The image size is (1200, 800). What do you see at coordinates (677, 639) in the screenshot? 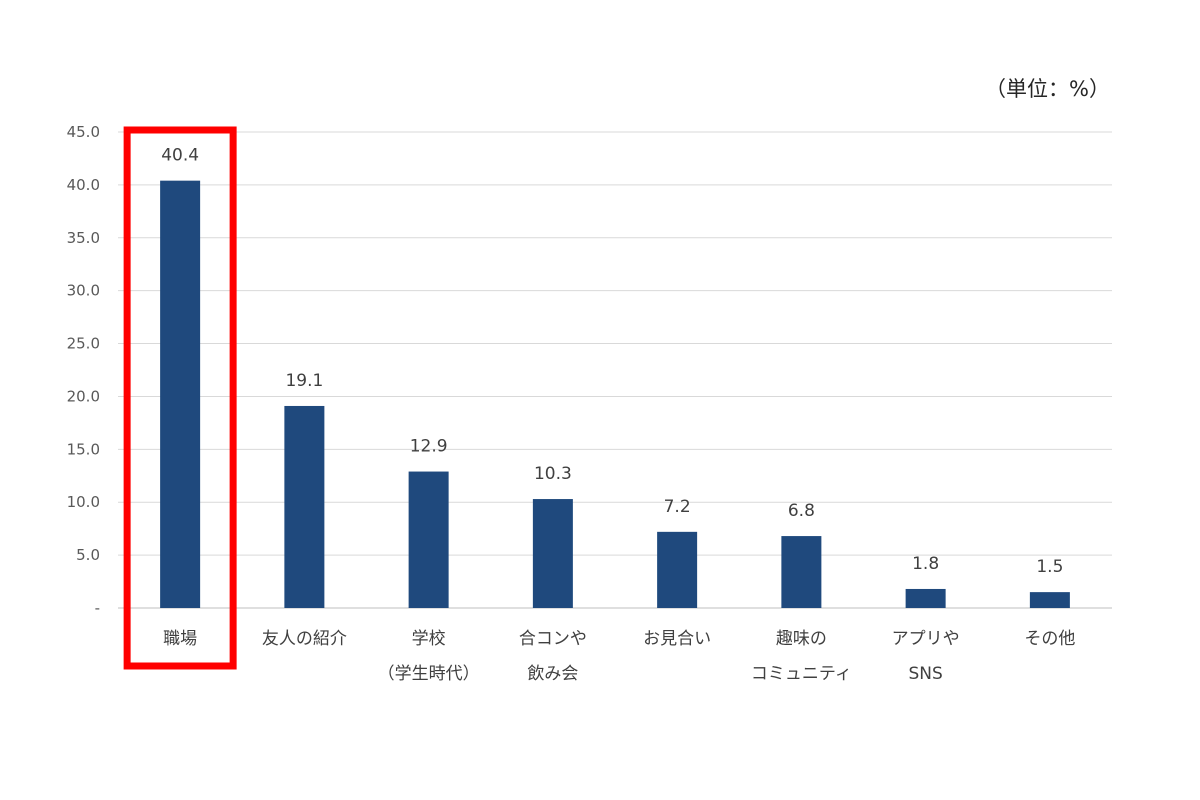
I see `category-label: お見合い` at bounding box center [677, 639].